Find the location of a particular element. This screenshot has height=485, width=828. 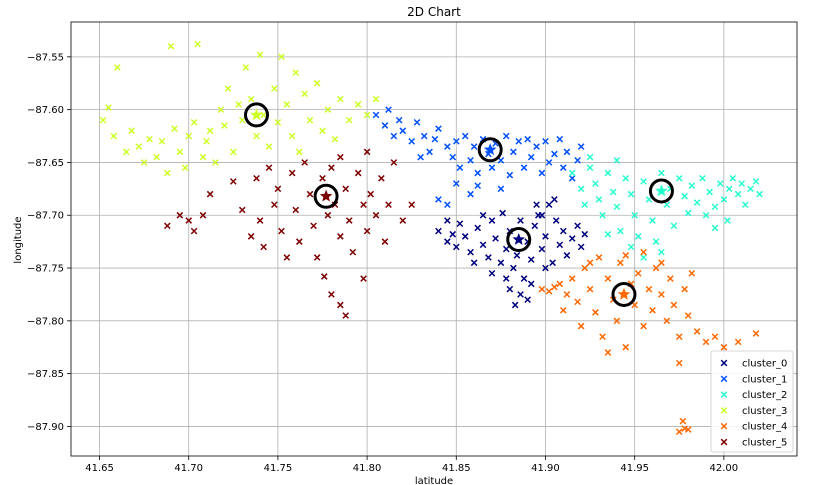

y-tick-label: −87.85 is located at coordinates (45, 374).